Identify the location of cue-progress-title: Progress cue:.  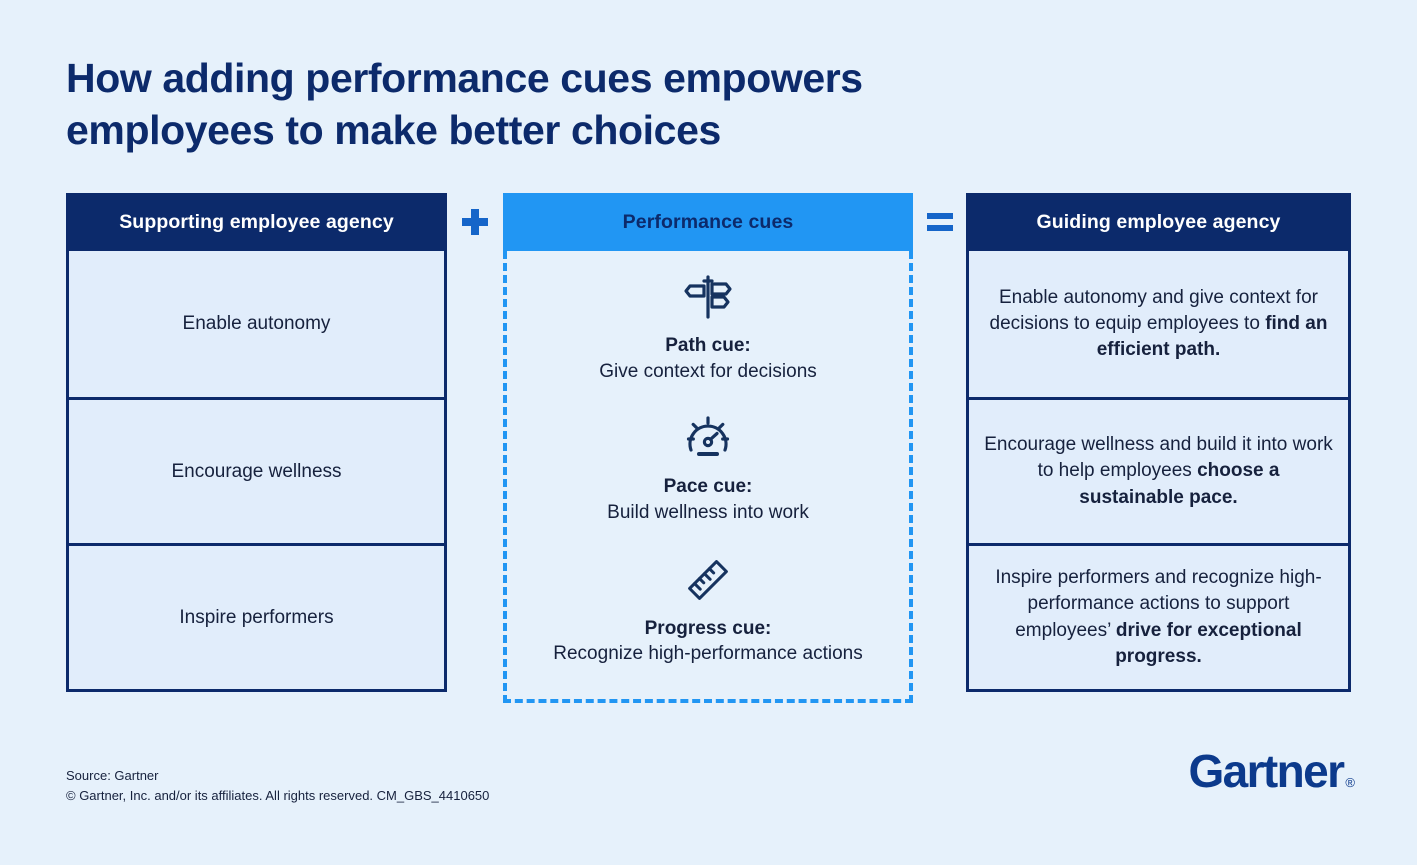
(708, 628).